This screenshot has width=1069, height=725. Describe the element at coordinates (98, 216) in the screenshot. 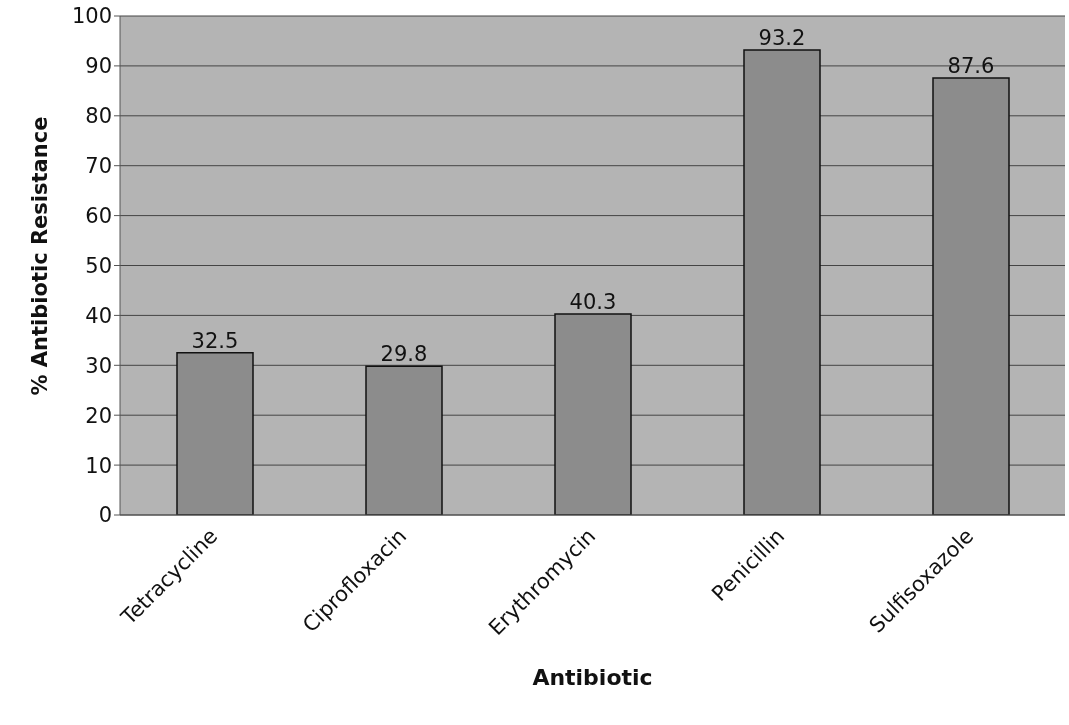

I see `y-tick-label: 60` at that location.